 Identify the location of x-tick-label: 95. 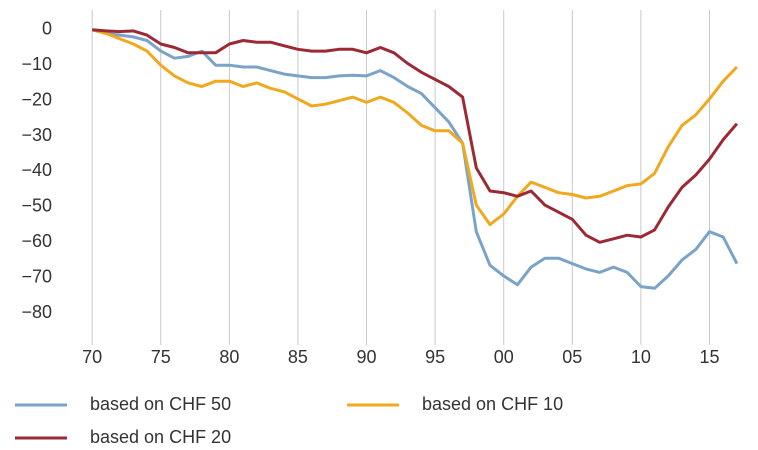
(435, 357).